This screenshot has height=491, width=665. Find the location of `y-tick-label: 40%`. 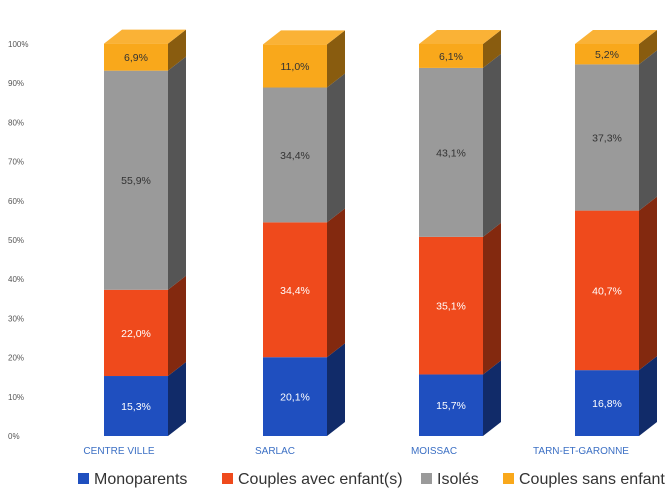

y-tick-label: 40% is located at coordinates (16, 279).